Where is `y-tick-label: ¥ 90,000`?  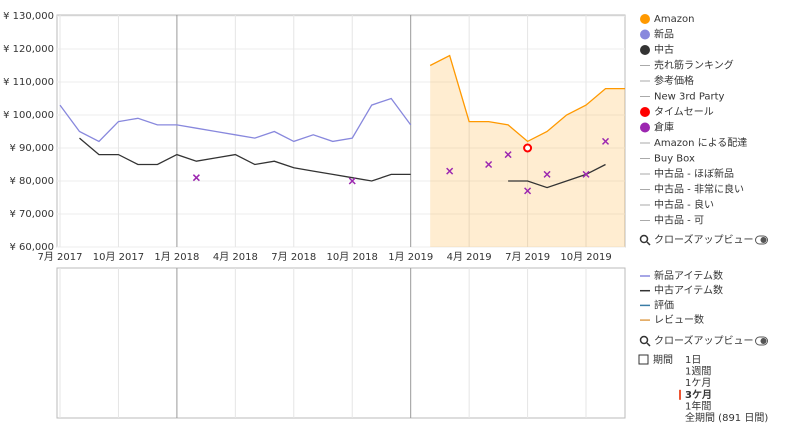
y-tick-label: ¥ 90,000 is located at coordinates (31, 148).